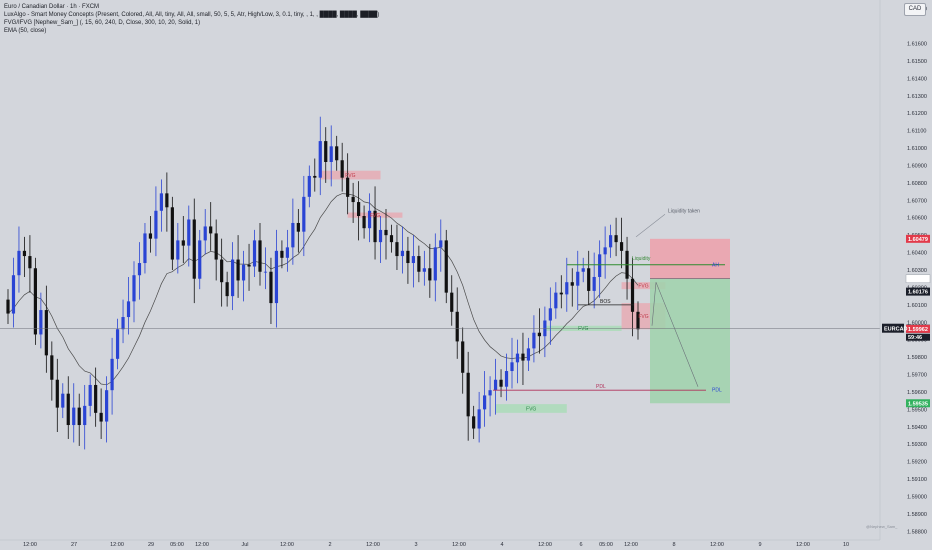 This screenshot has height=550, width=932. What do you see at coordinates (605, 302) in the screenshot?
I see `bos-label: BOS` at bounding box center [605, 302].